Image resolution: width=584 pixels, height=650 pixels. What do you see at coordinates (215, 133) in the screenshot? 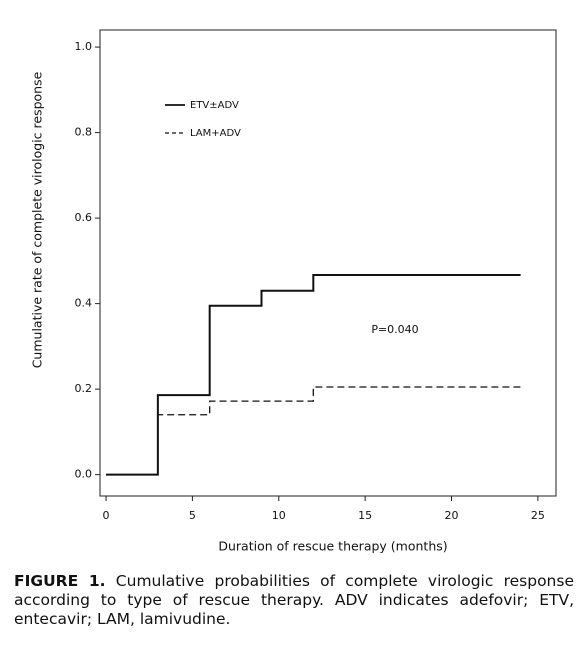
I see `legend-label: LAM+ADV` at bounding box center [215, 133].